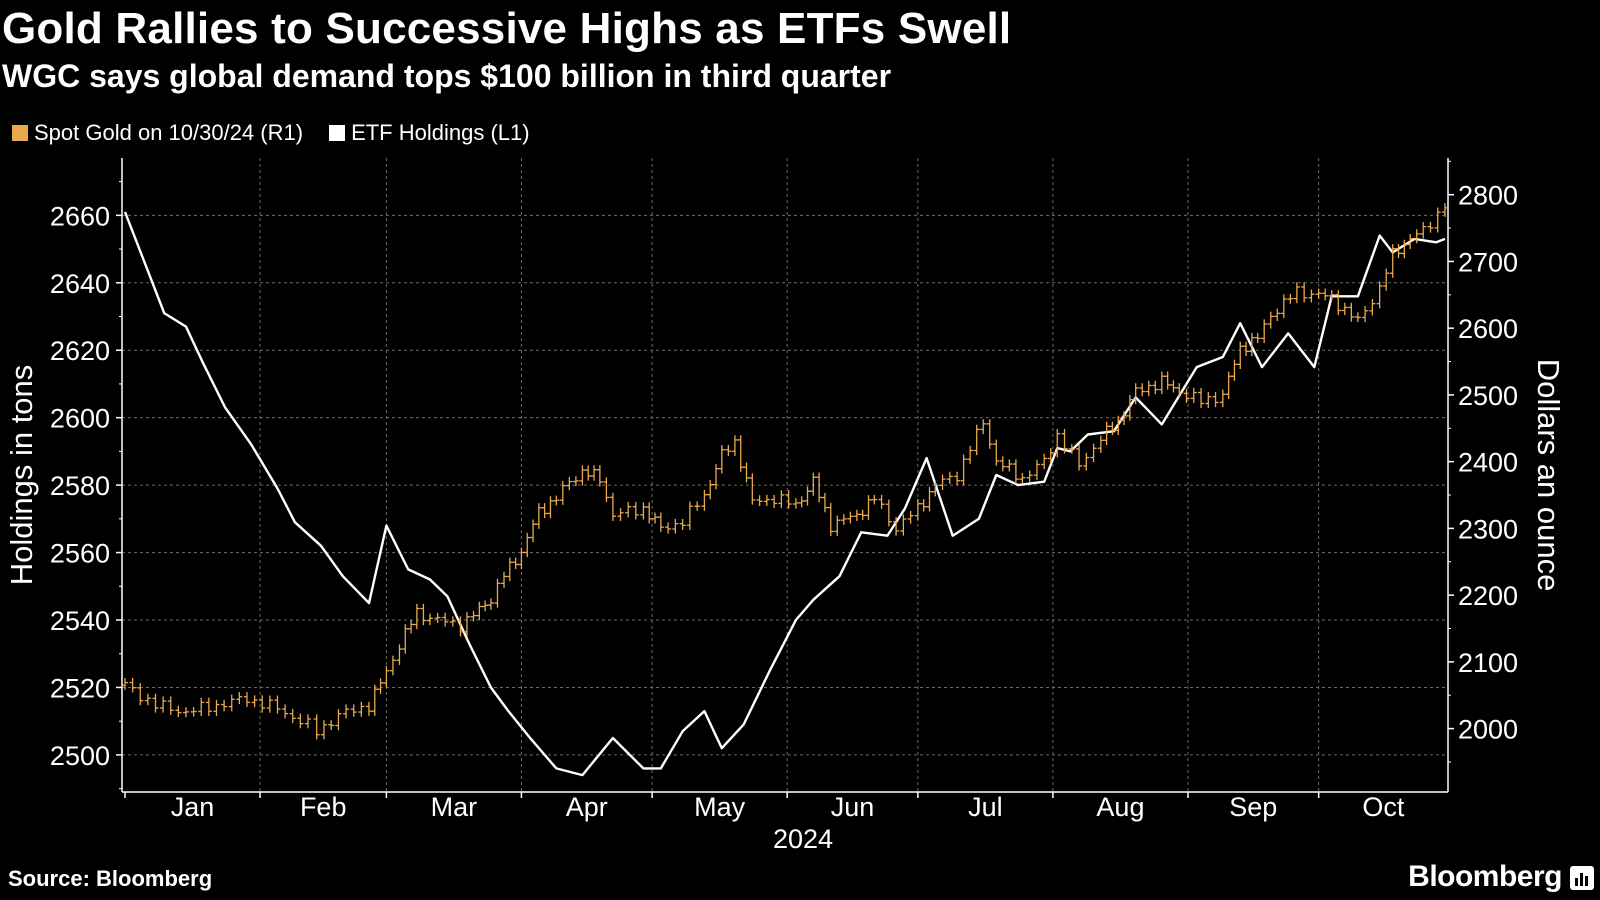  What do you see at coordinates (1582, 878) in the screenshot?
I see `bar-chart-icon` at bounding box center [1582, 878].